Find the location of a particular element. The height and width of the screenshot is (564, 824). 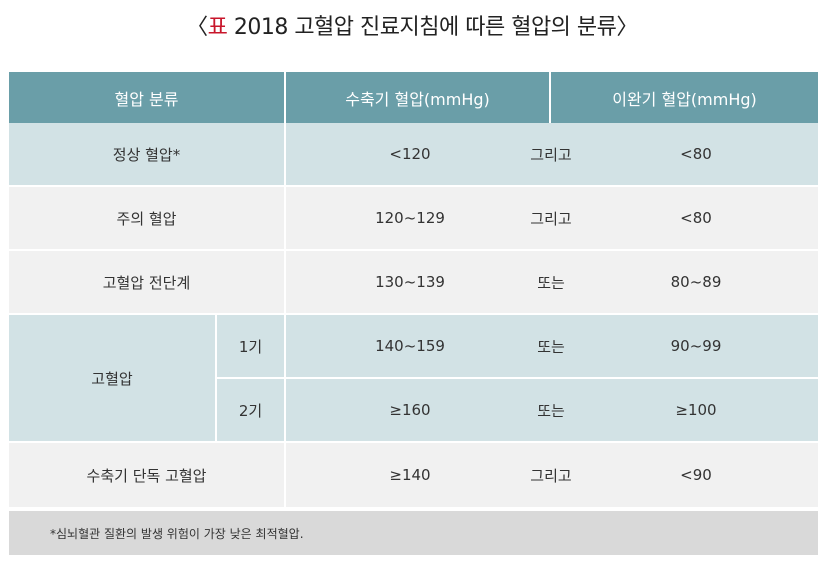

row-category: 주의 혈압 is located at coordinates (146, 218).